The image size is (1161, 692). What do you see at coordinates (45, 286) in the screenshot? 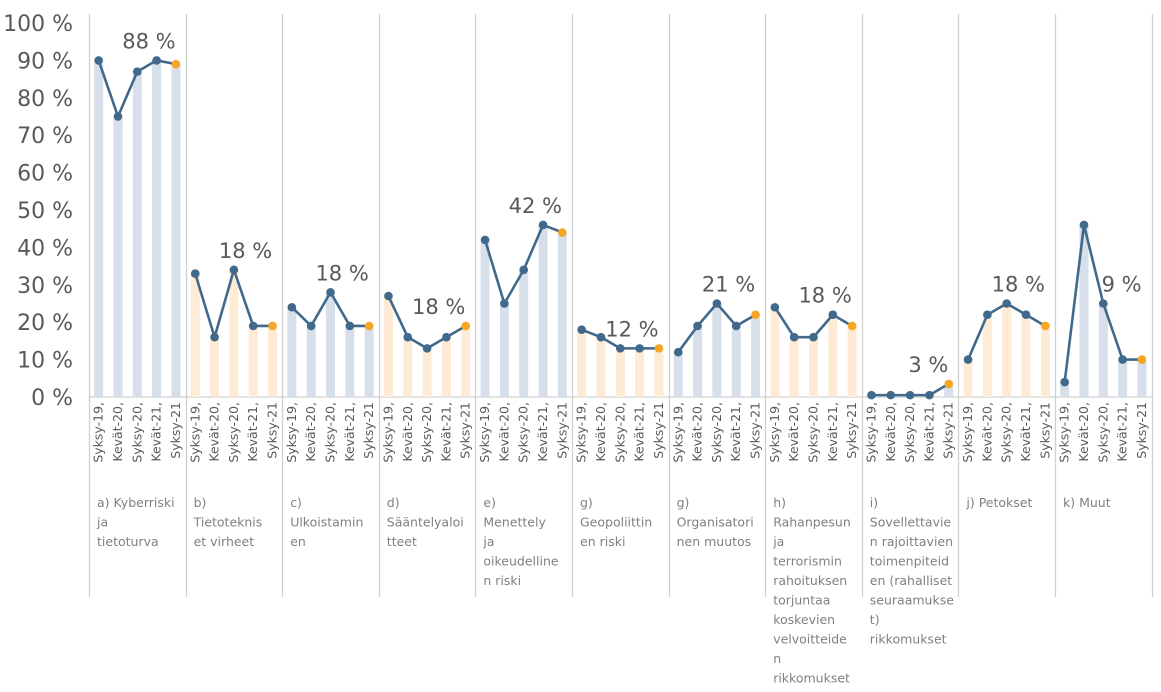
I see `y-tick-label: 30 %` at bounding box center [45, 286].